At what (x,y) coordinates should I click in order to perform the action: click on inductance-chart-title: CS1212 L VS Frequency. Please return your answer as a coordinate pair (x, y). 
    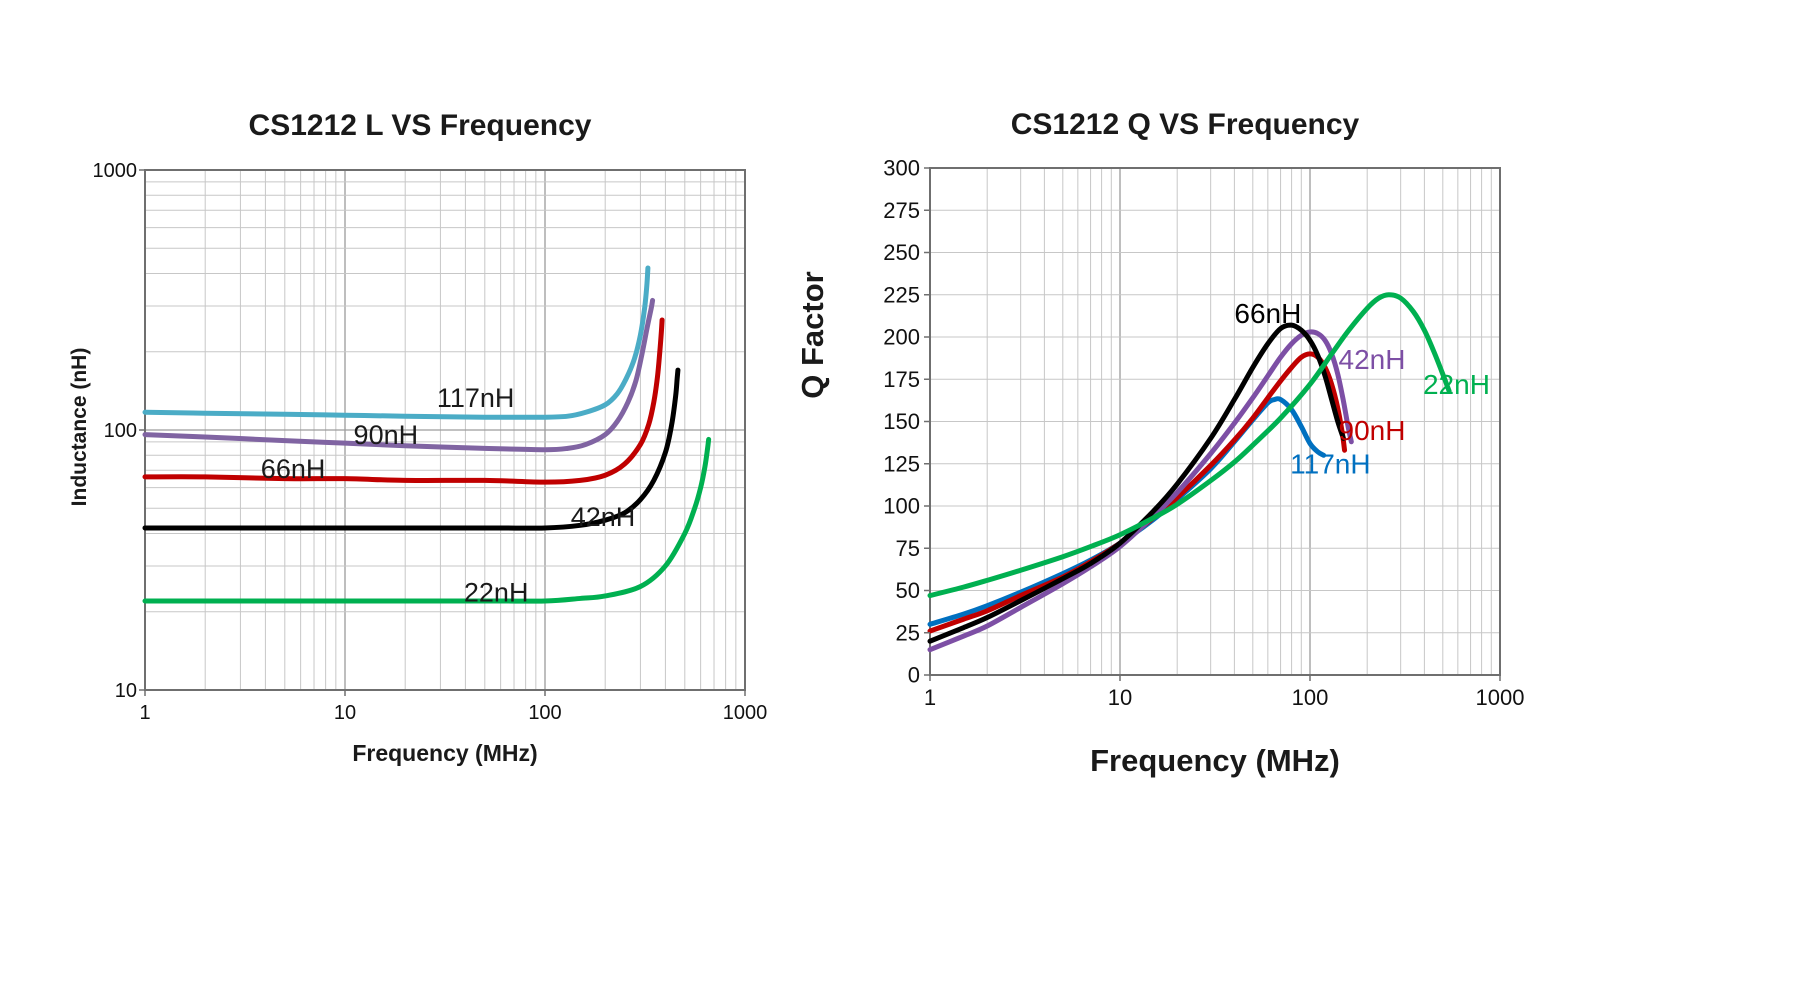
    Looking at the image, I should click on (420, 125).